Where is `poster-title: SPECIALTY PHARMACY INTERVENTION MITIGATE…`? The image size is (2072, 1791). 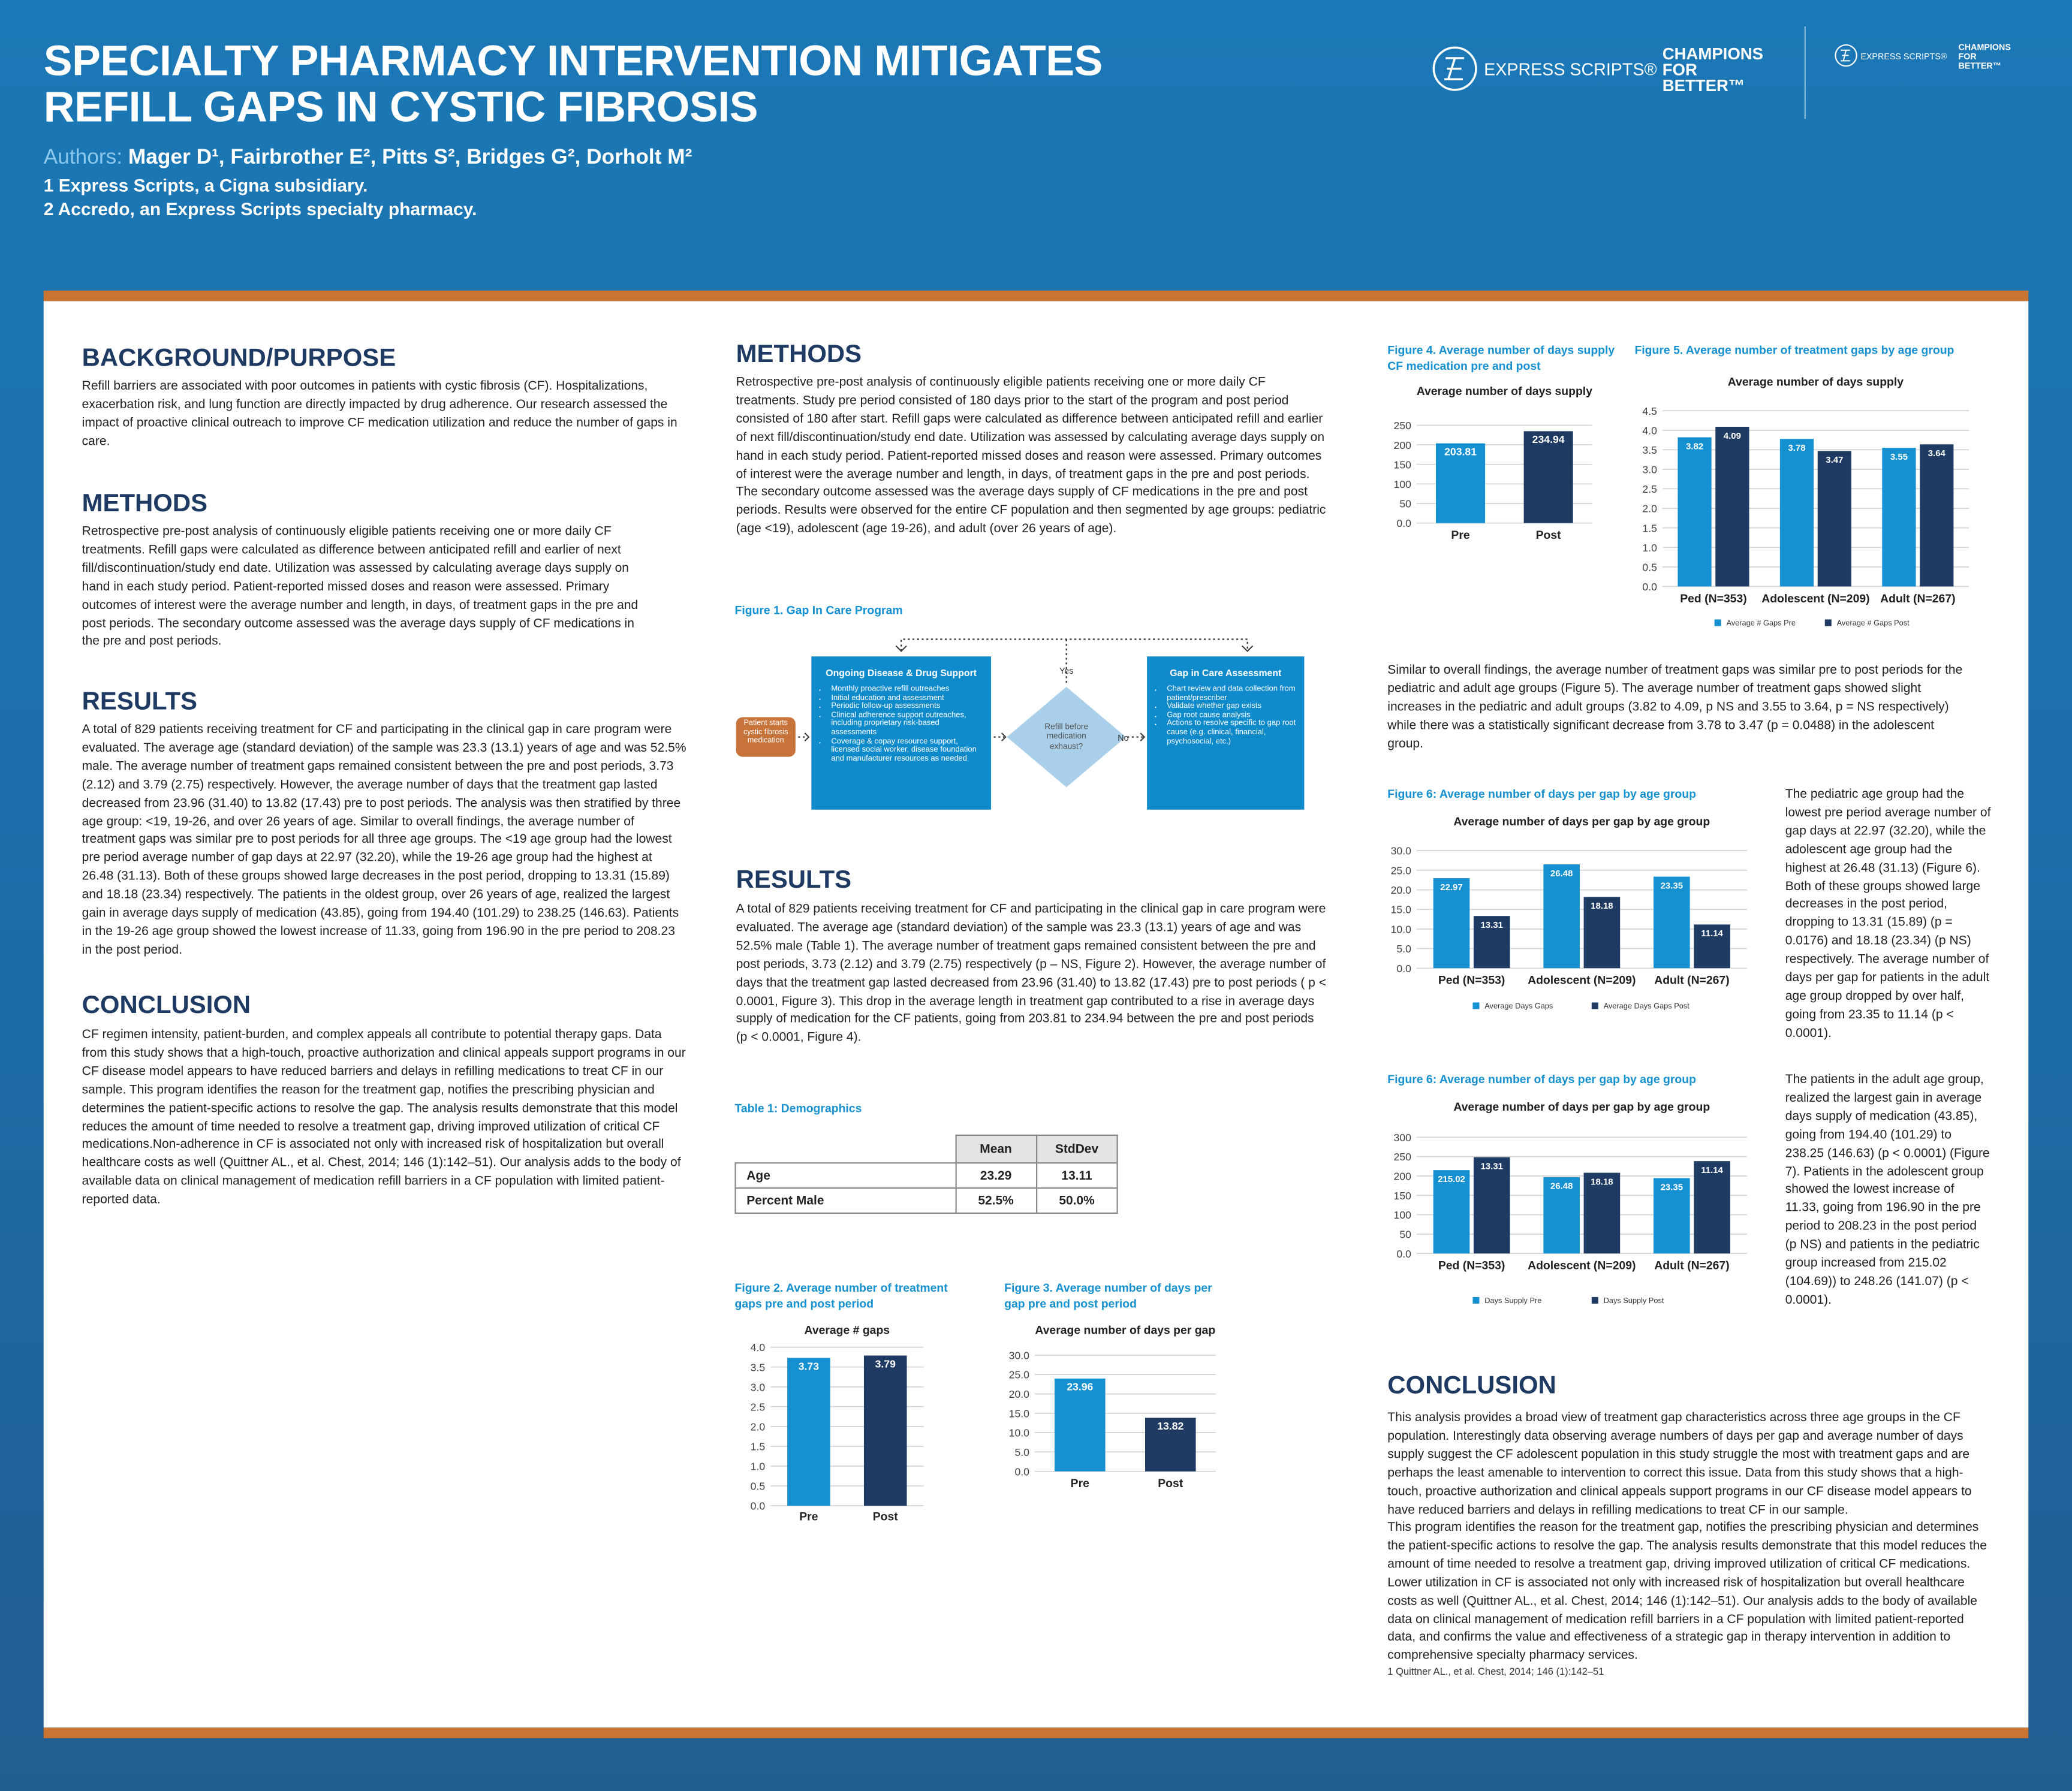
poster-title: SPECIALTY PHARMACY INTERVENTION MITIGATE… is located at coordinates (573, 84).